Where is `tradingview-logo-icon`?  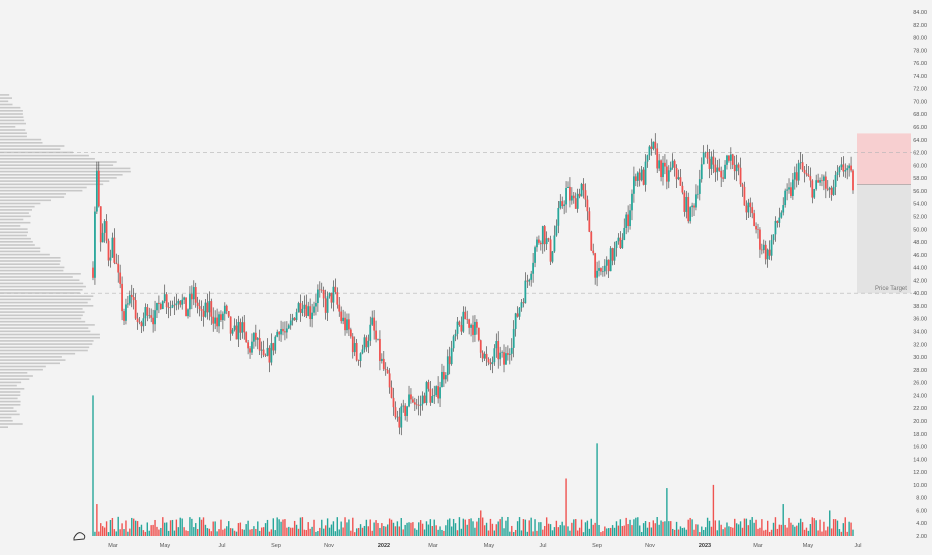 tradingview-logo-icon is located at coordinates (79, 536).